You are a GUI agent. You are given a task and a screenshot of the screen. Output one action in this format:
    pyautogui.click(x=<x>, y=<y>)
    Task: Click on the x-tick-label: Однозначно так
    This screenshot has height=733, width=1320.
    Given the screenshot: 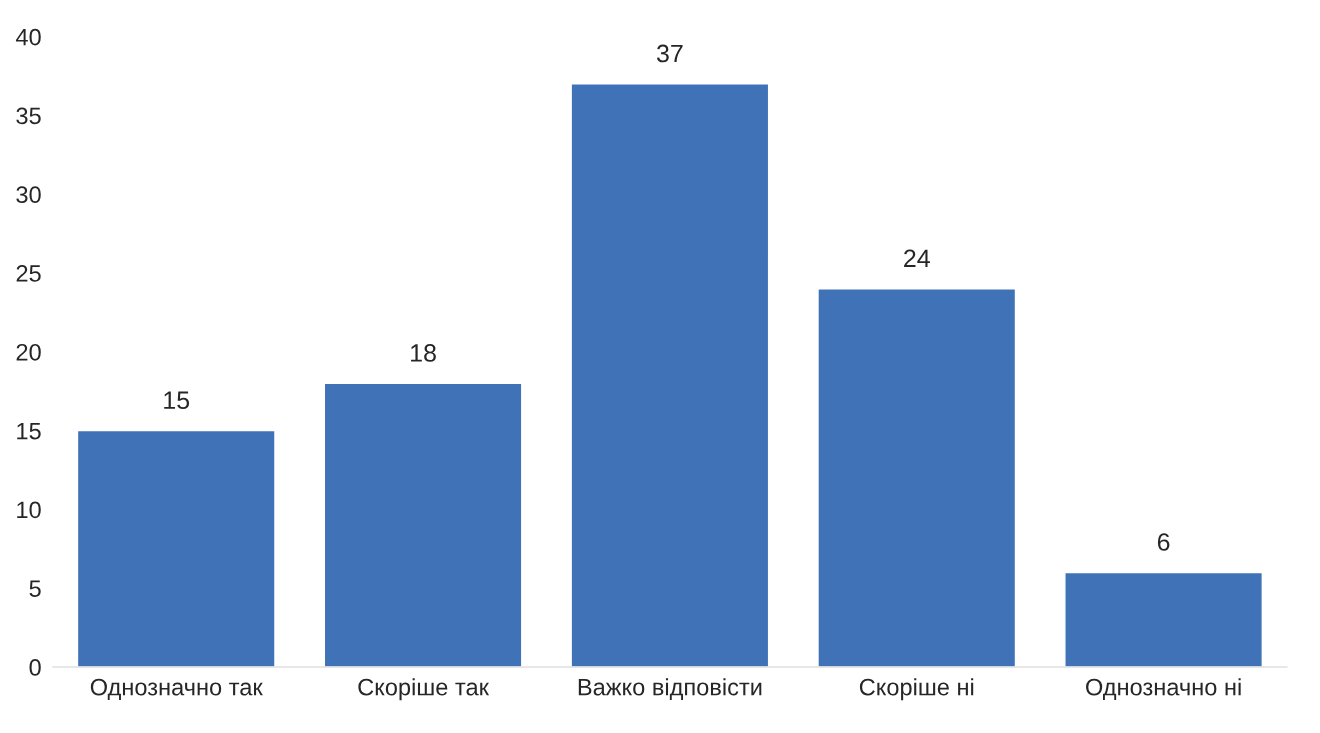 What is the action you would take?
    pyautogui.click(x=176, y=689)
    